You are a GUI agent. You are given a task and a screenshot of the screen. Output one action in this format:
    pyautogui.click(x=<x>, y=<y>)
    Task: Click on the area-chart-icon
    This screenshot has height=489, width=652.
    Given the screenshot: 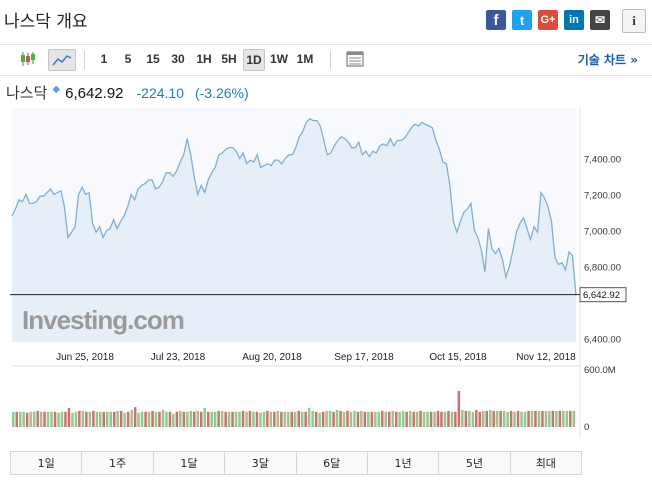 What is the action you would take?
    pyautogui.click(x=62, y=60)
    